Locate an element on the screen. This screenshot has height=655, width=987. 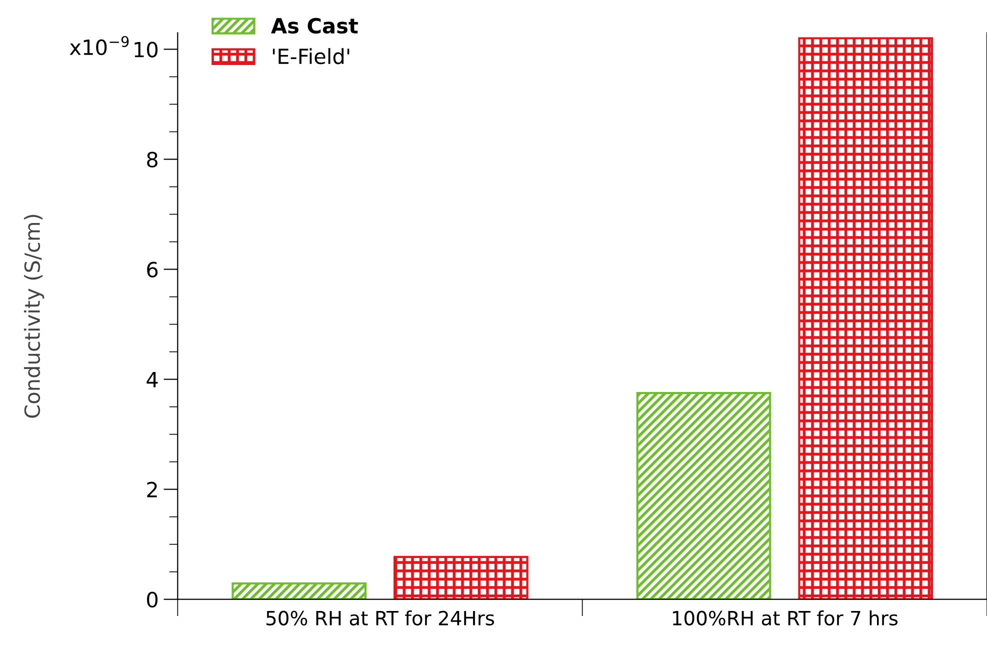
y-tick-label: 4 is located at coordinates (152, 380).